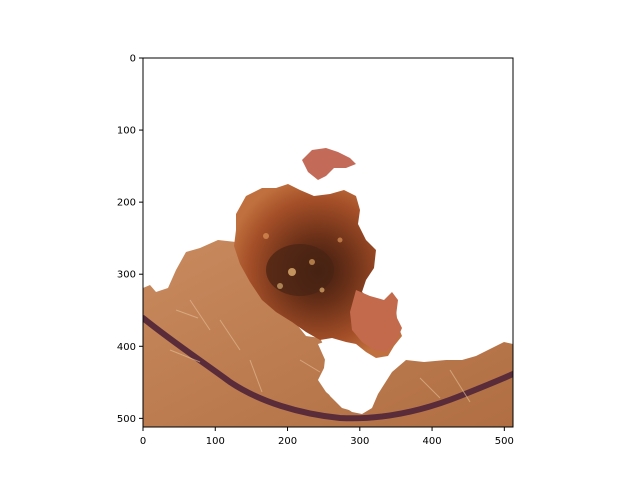  I want to click on y-tick-label: 200, so click(126, 203).